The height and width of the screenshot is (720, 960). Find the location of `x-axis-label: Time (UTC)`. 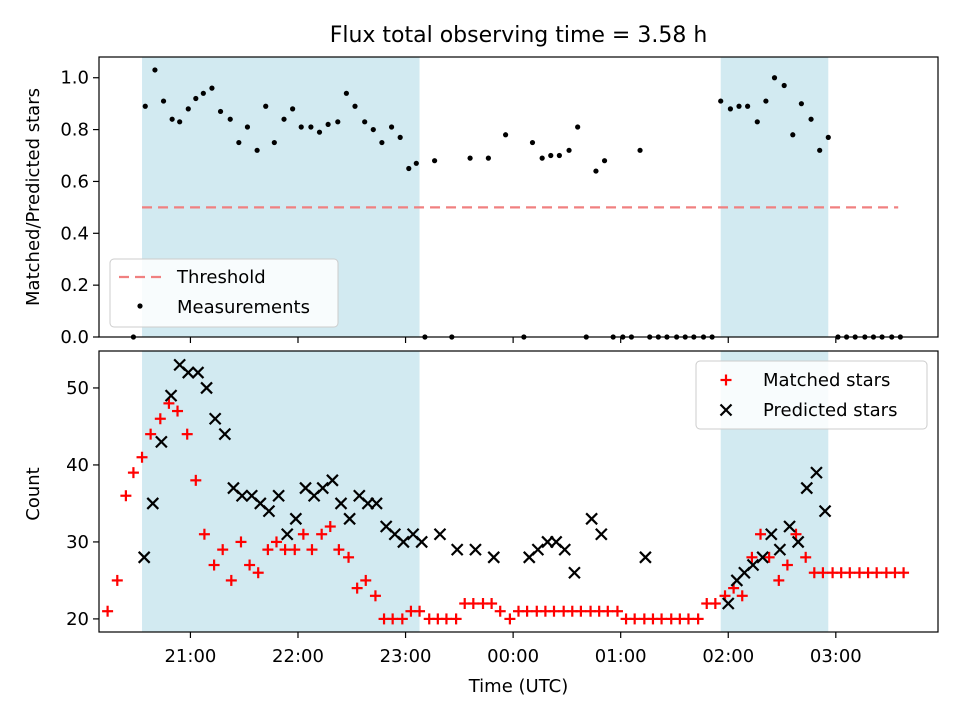

x-axis-label: Time (UTC) is located at coordinates (518, 686).